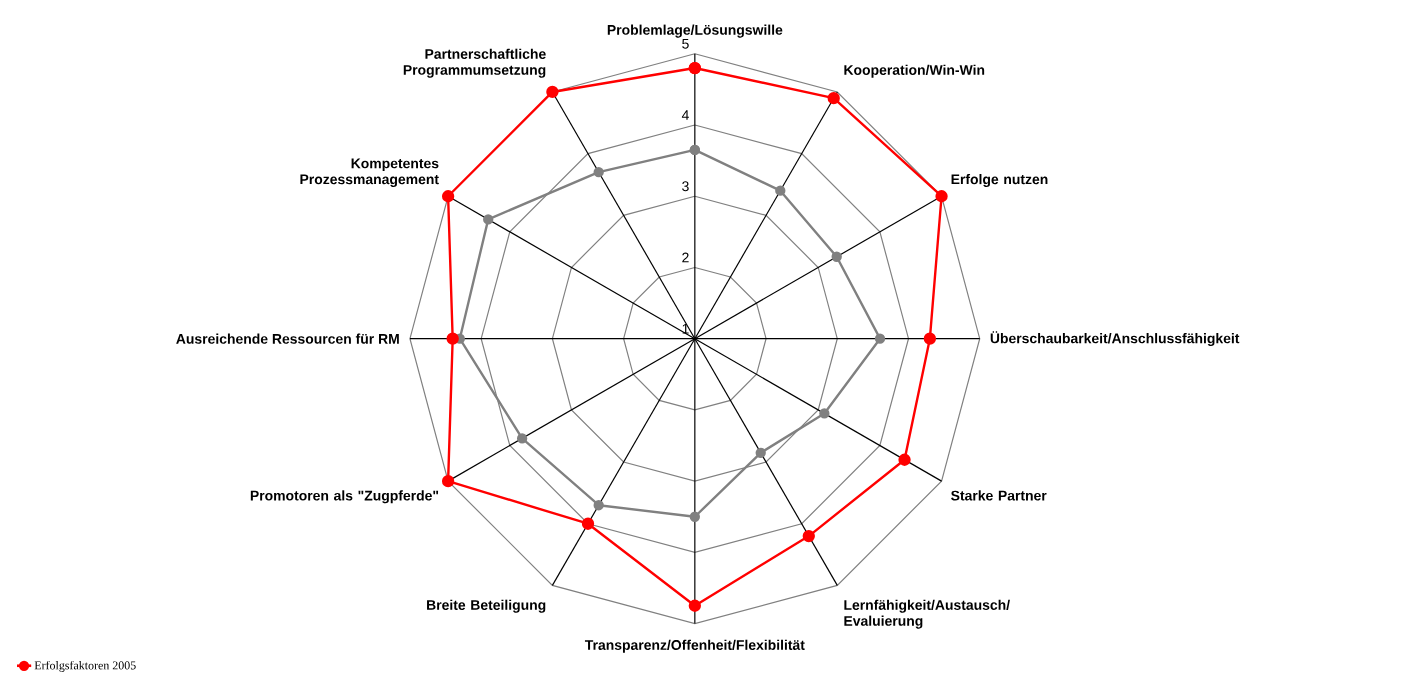 This screenshot has width=1425, height=678. What do you see at coordinates (685, 328) in the screenshot?
I see `y-tick-label: 1` at bounding box center [685, 328].